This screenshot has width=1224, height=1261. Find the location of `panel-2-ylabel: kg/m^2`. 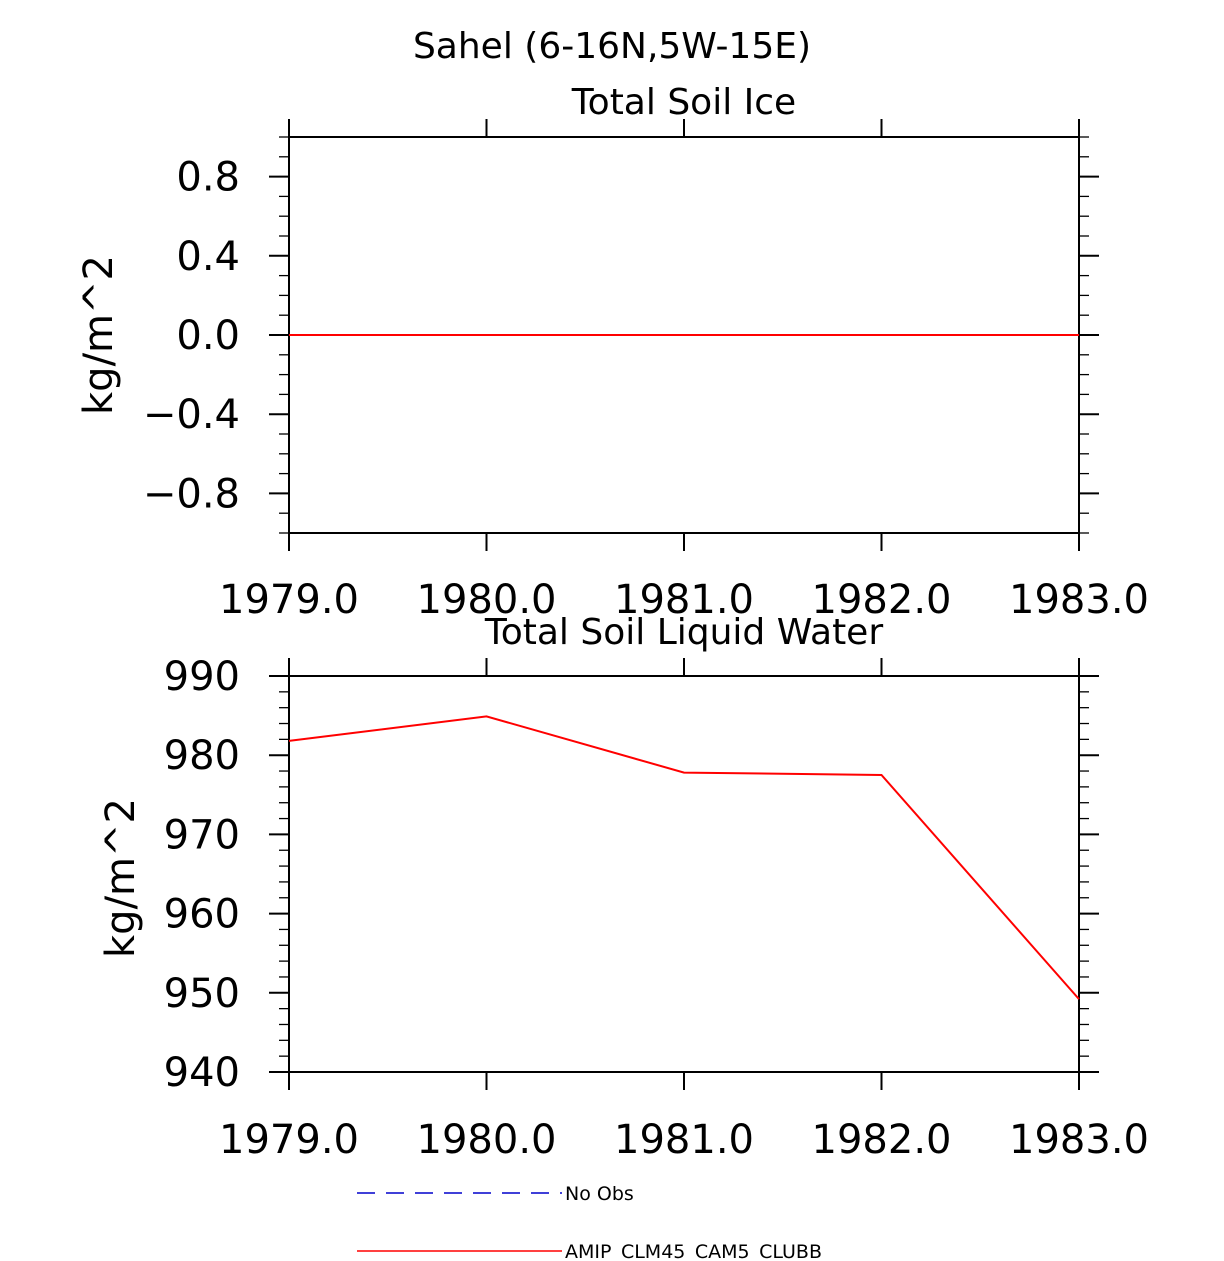

panel-2-ylabel: kg/m^2 is located at coordinates (121, 878).